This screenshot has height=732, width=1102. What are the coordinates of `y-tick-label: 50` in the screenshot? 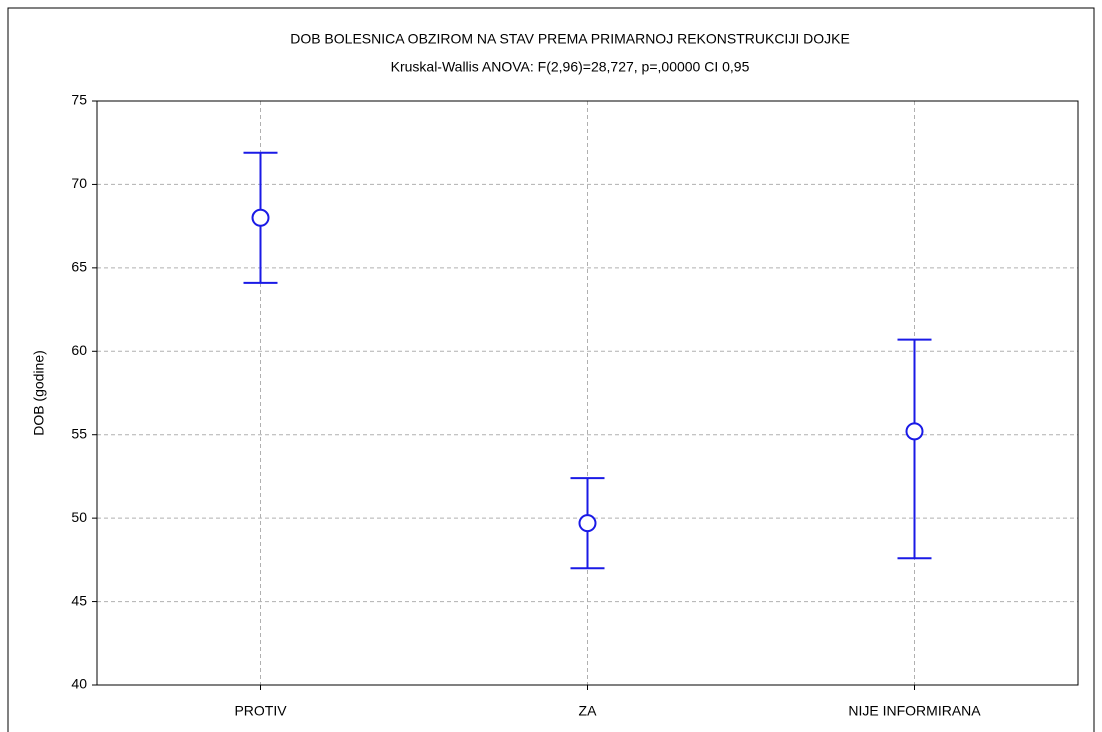 It's located at (79, 517).